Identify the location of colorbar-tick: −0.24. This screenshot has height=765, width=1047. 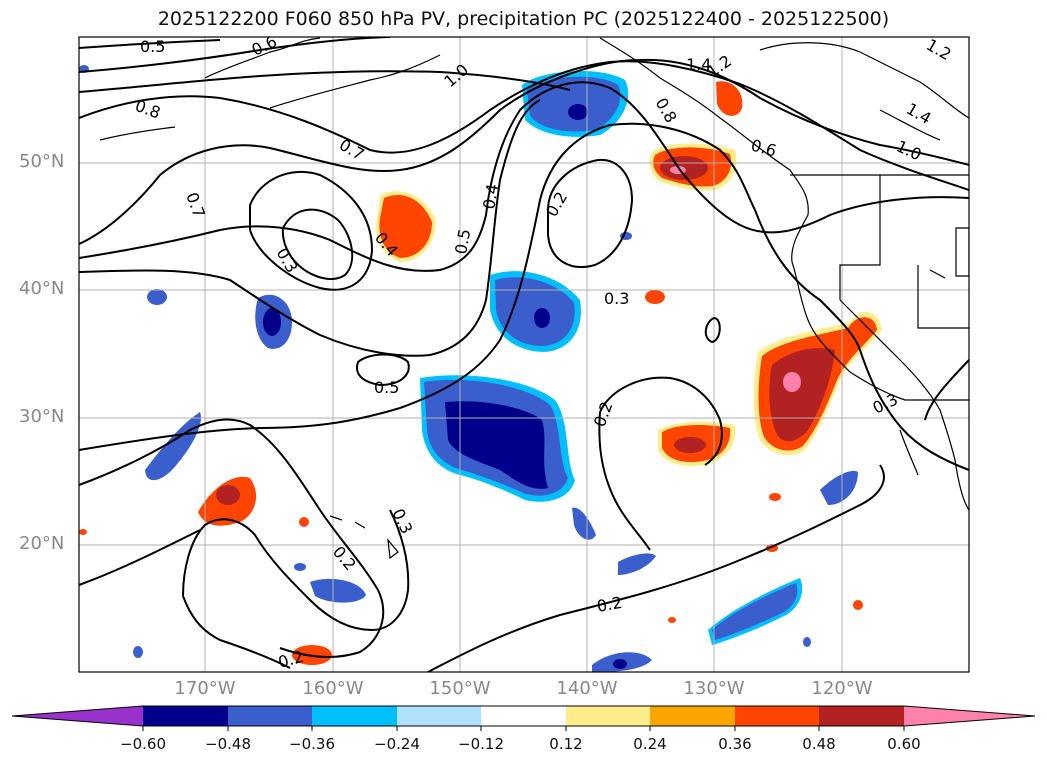
(397, 744).